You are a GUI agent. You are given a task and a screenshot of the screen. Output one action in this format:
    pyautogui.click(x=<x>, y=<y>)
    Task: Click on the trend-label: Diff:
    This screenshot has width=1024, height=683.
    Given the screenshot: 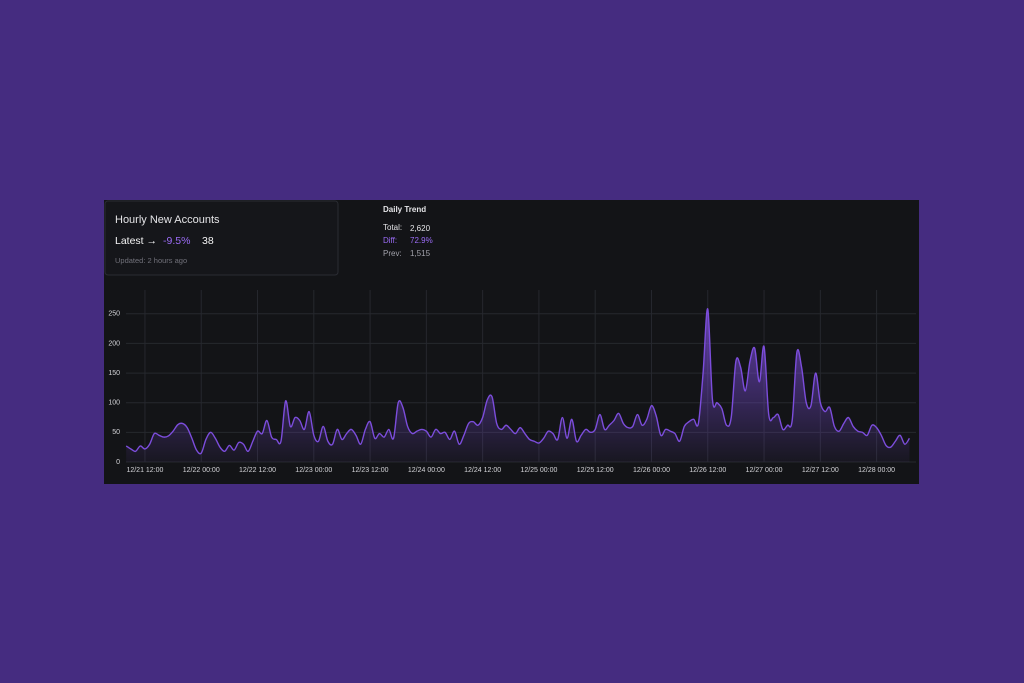 What is the action you would take?
    pyautogui.click(x=390, y=240)
    